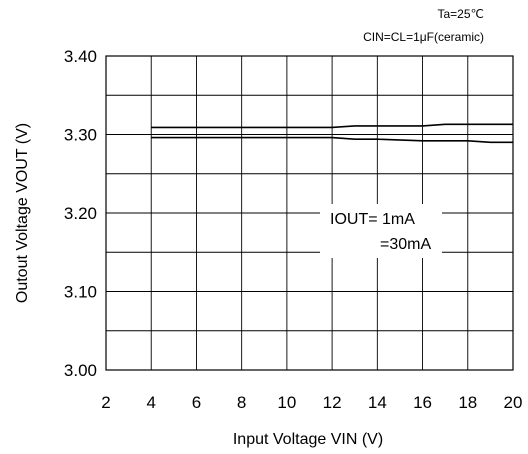 This screenshot has height=454, width=528. Describe the element at coordinates (332, 133) in the screenshot. I see `series-lines` at that location.